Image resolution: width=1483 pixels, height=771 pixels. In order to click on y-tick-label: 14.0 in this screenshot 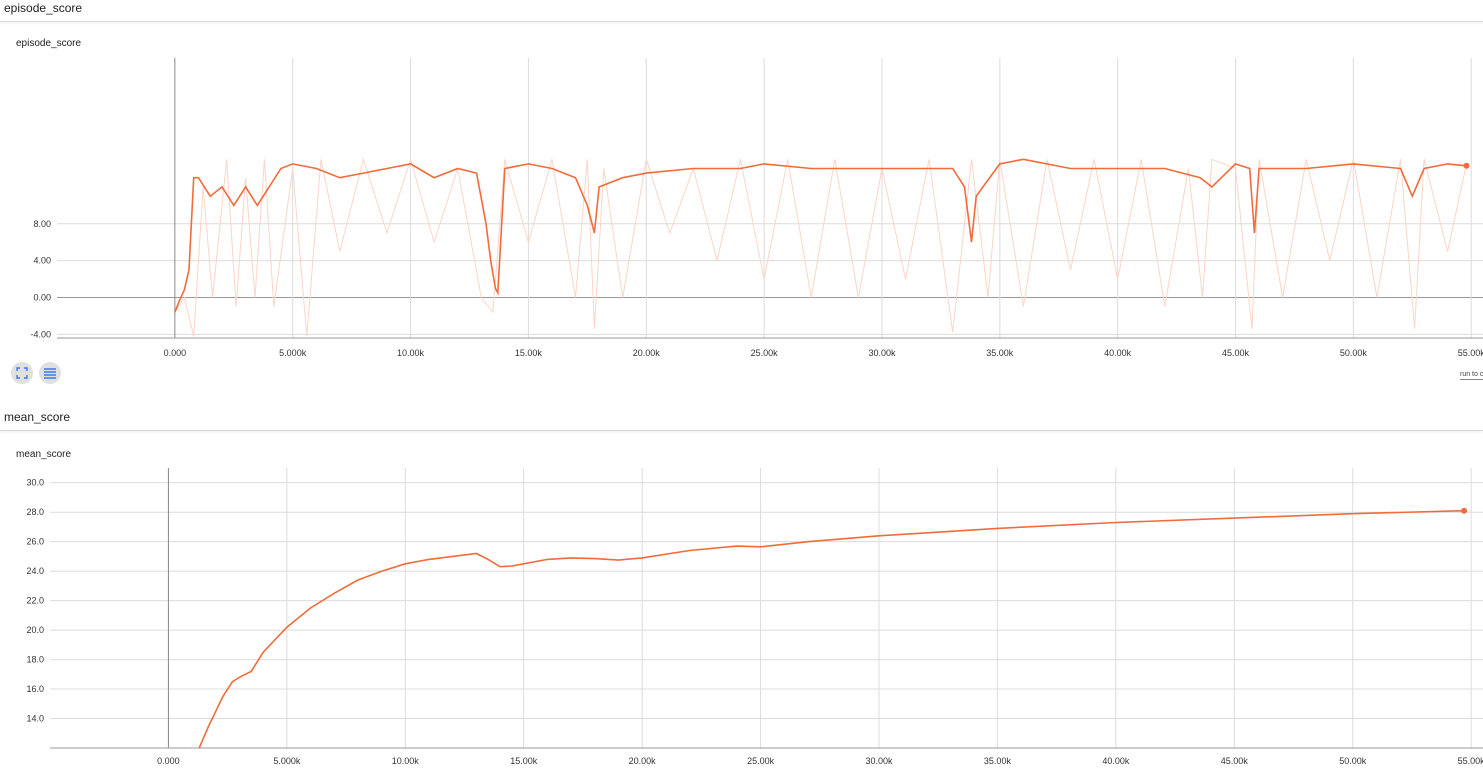, I will do `click(35, 719)`.